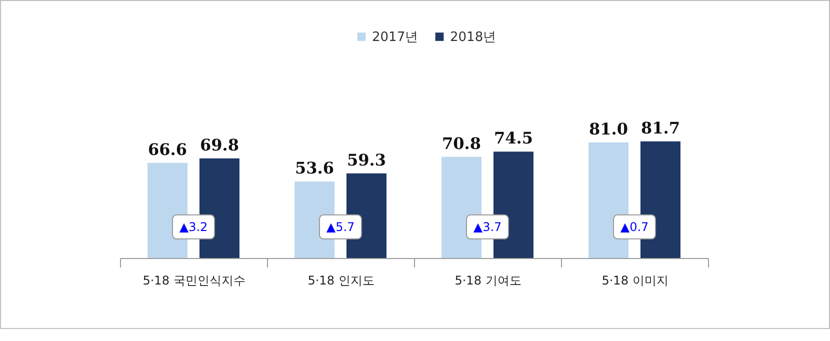 The height and width of the screenshot is (341, 830). What do you see at coordinates (513, 138) in the screenshot?
I see `data-label: 74.5` at bounding box center [513, 138].